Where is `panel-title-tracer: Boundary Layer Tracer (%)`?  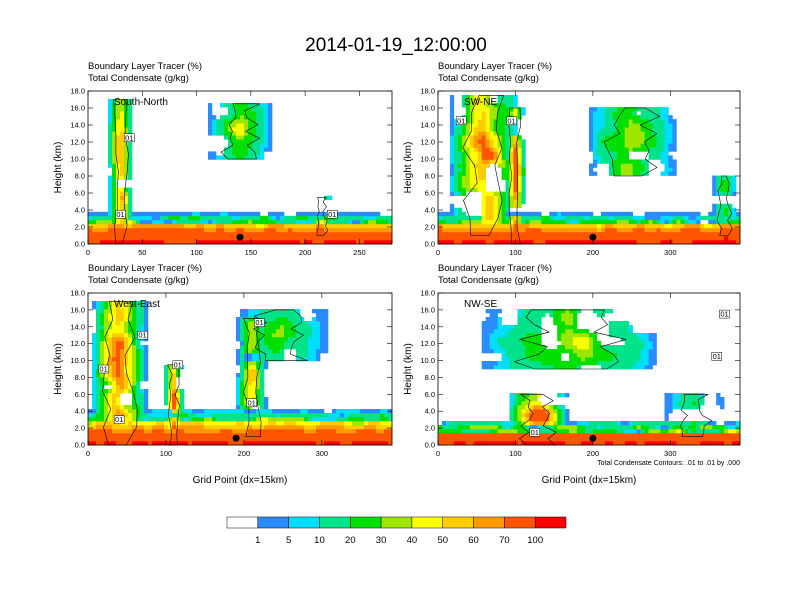 panel-title-tracer: Boundary Layer Tracer (%) is located at coordinates (145, 268).